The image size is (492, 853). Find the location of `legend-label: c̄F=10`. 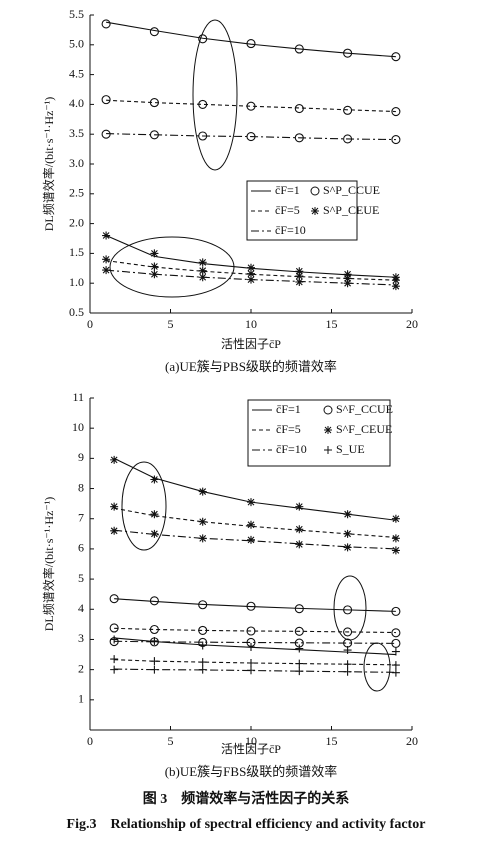

legend-label: c̄F=10 is located at coordinates (291, 449).